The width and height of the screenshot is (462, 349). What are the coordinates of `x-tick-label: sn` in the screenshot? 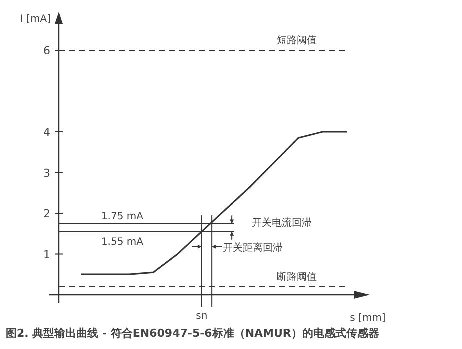 It's located at (202, 316).